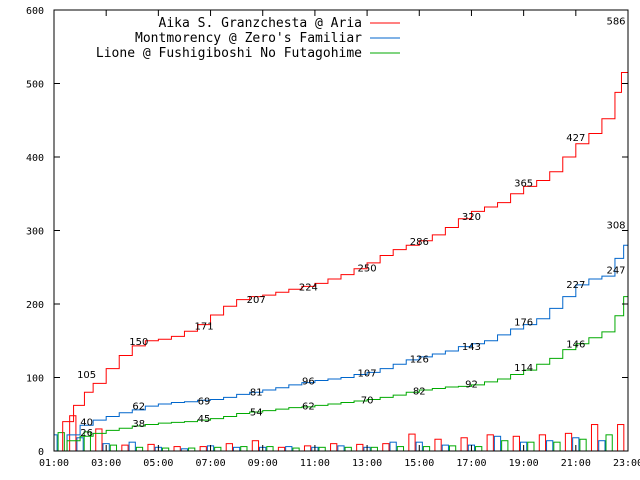  I want to click on y-tick-label: 400, so click(35, 158).